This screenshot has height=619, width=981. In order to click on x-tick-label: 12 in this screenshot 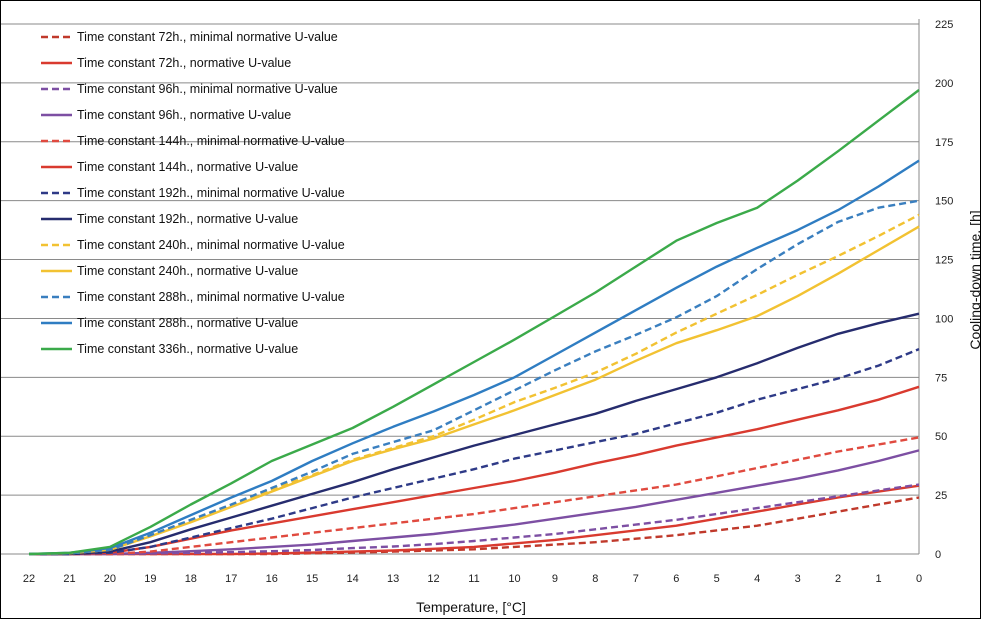, I will do `click(433, 579)`.